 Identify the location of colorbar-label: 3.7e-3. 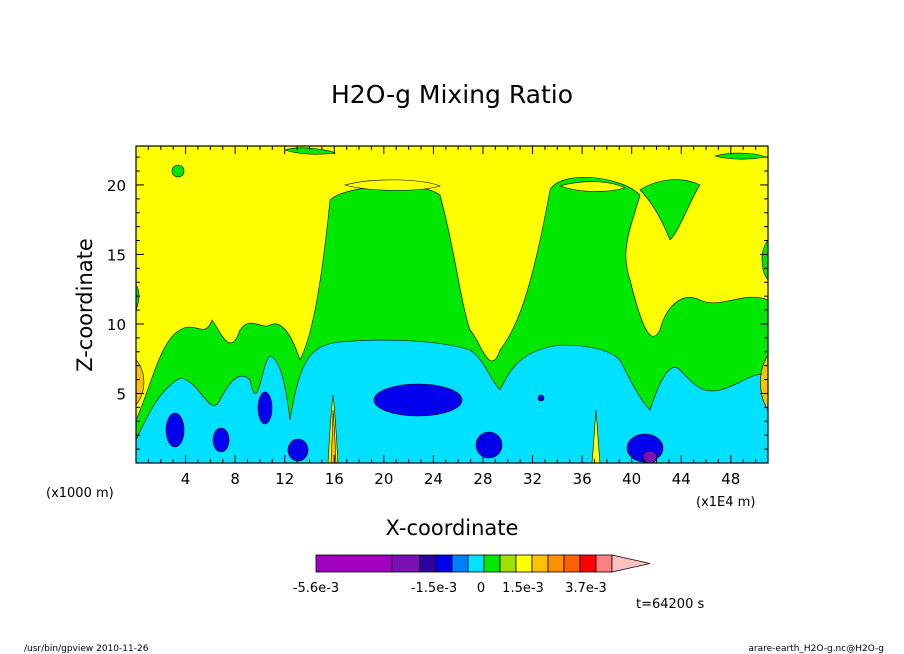
(586, 588).